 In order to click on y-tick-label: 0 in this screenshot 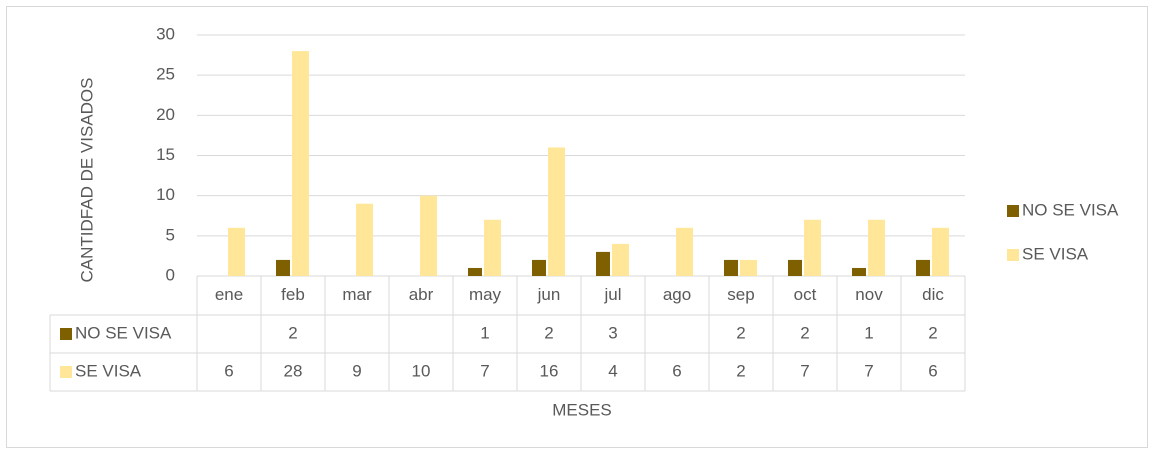, I will do `click(170, 274)`.